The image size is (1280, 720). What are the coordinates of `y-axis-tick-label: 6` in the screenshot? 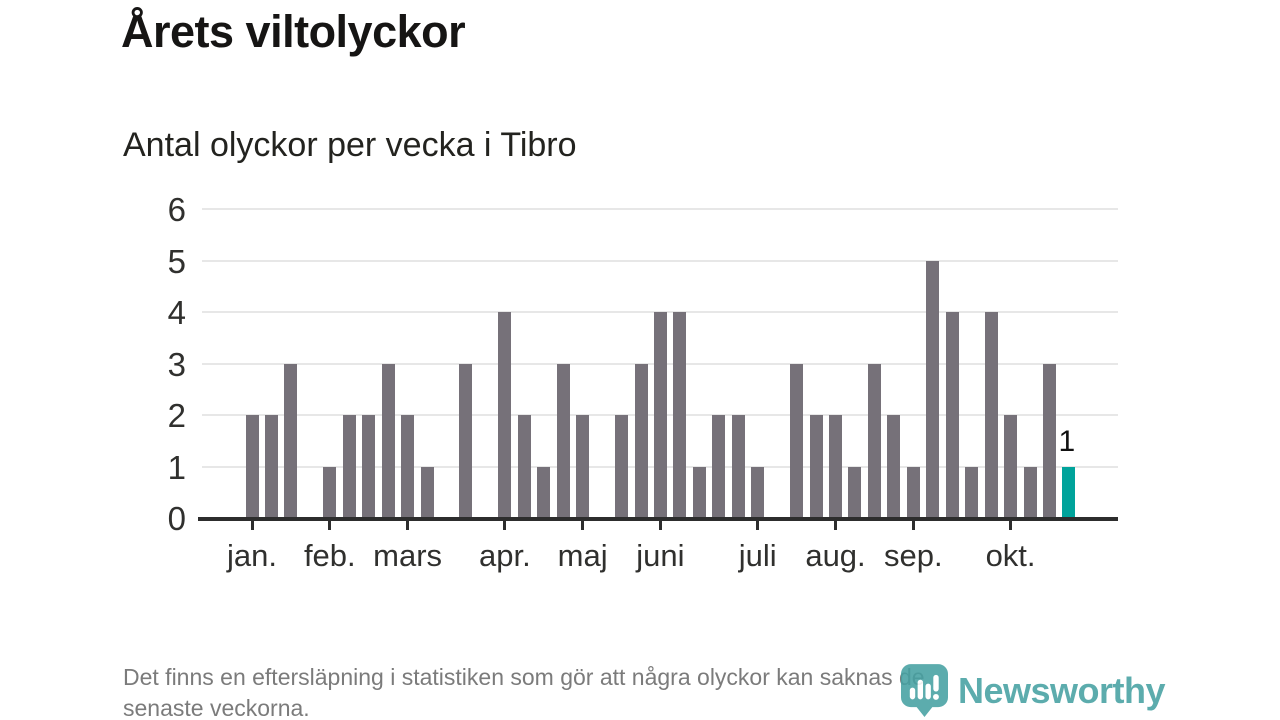 It's located at (176, 209).